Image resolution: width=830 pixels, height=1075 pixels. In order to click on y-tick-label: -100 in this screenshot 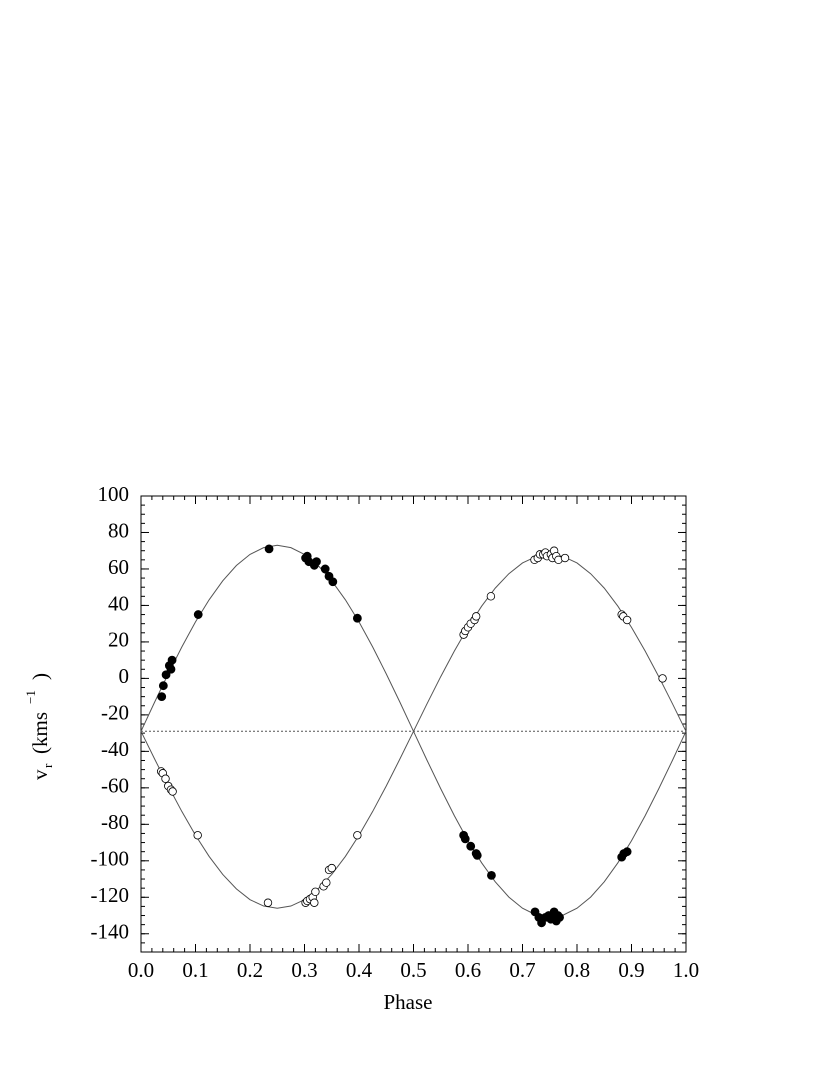, I will do `click(110, 859)`.